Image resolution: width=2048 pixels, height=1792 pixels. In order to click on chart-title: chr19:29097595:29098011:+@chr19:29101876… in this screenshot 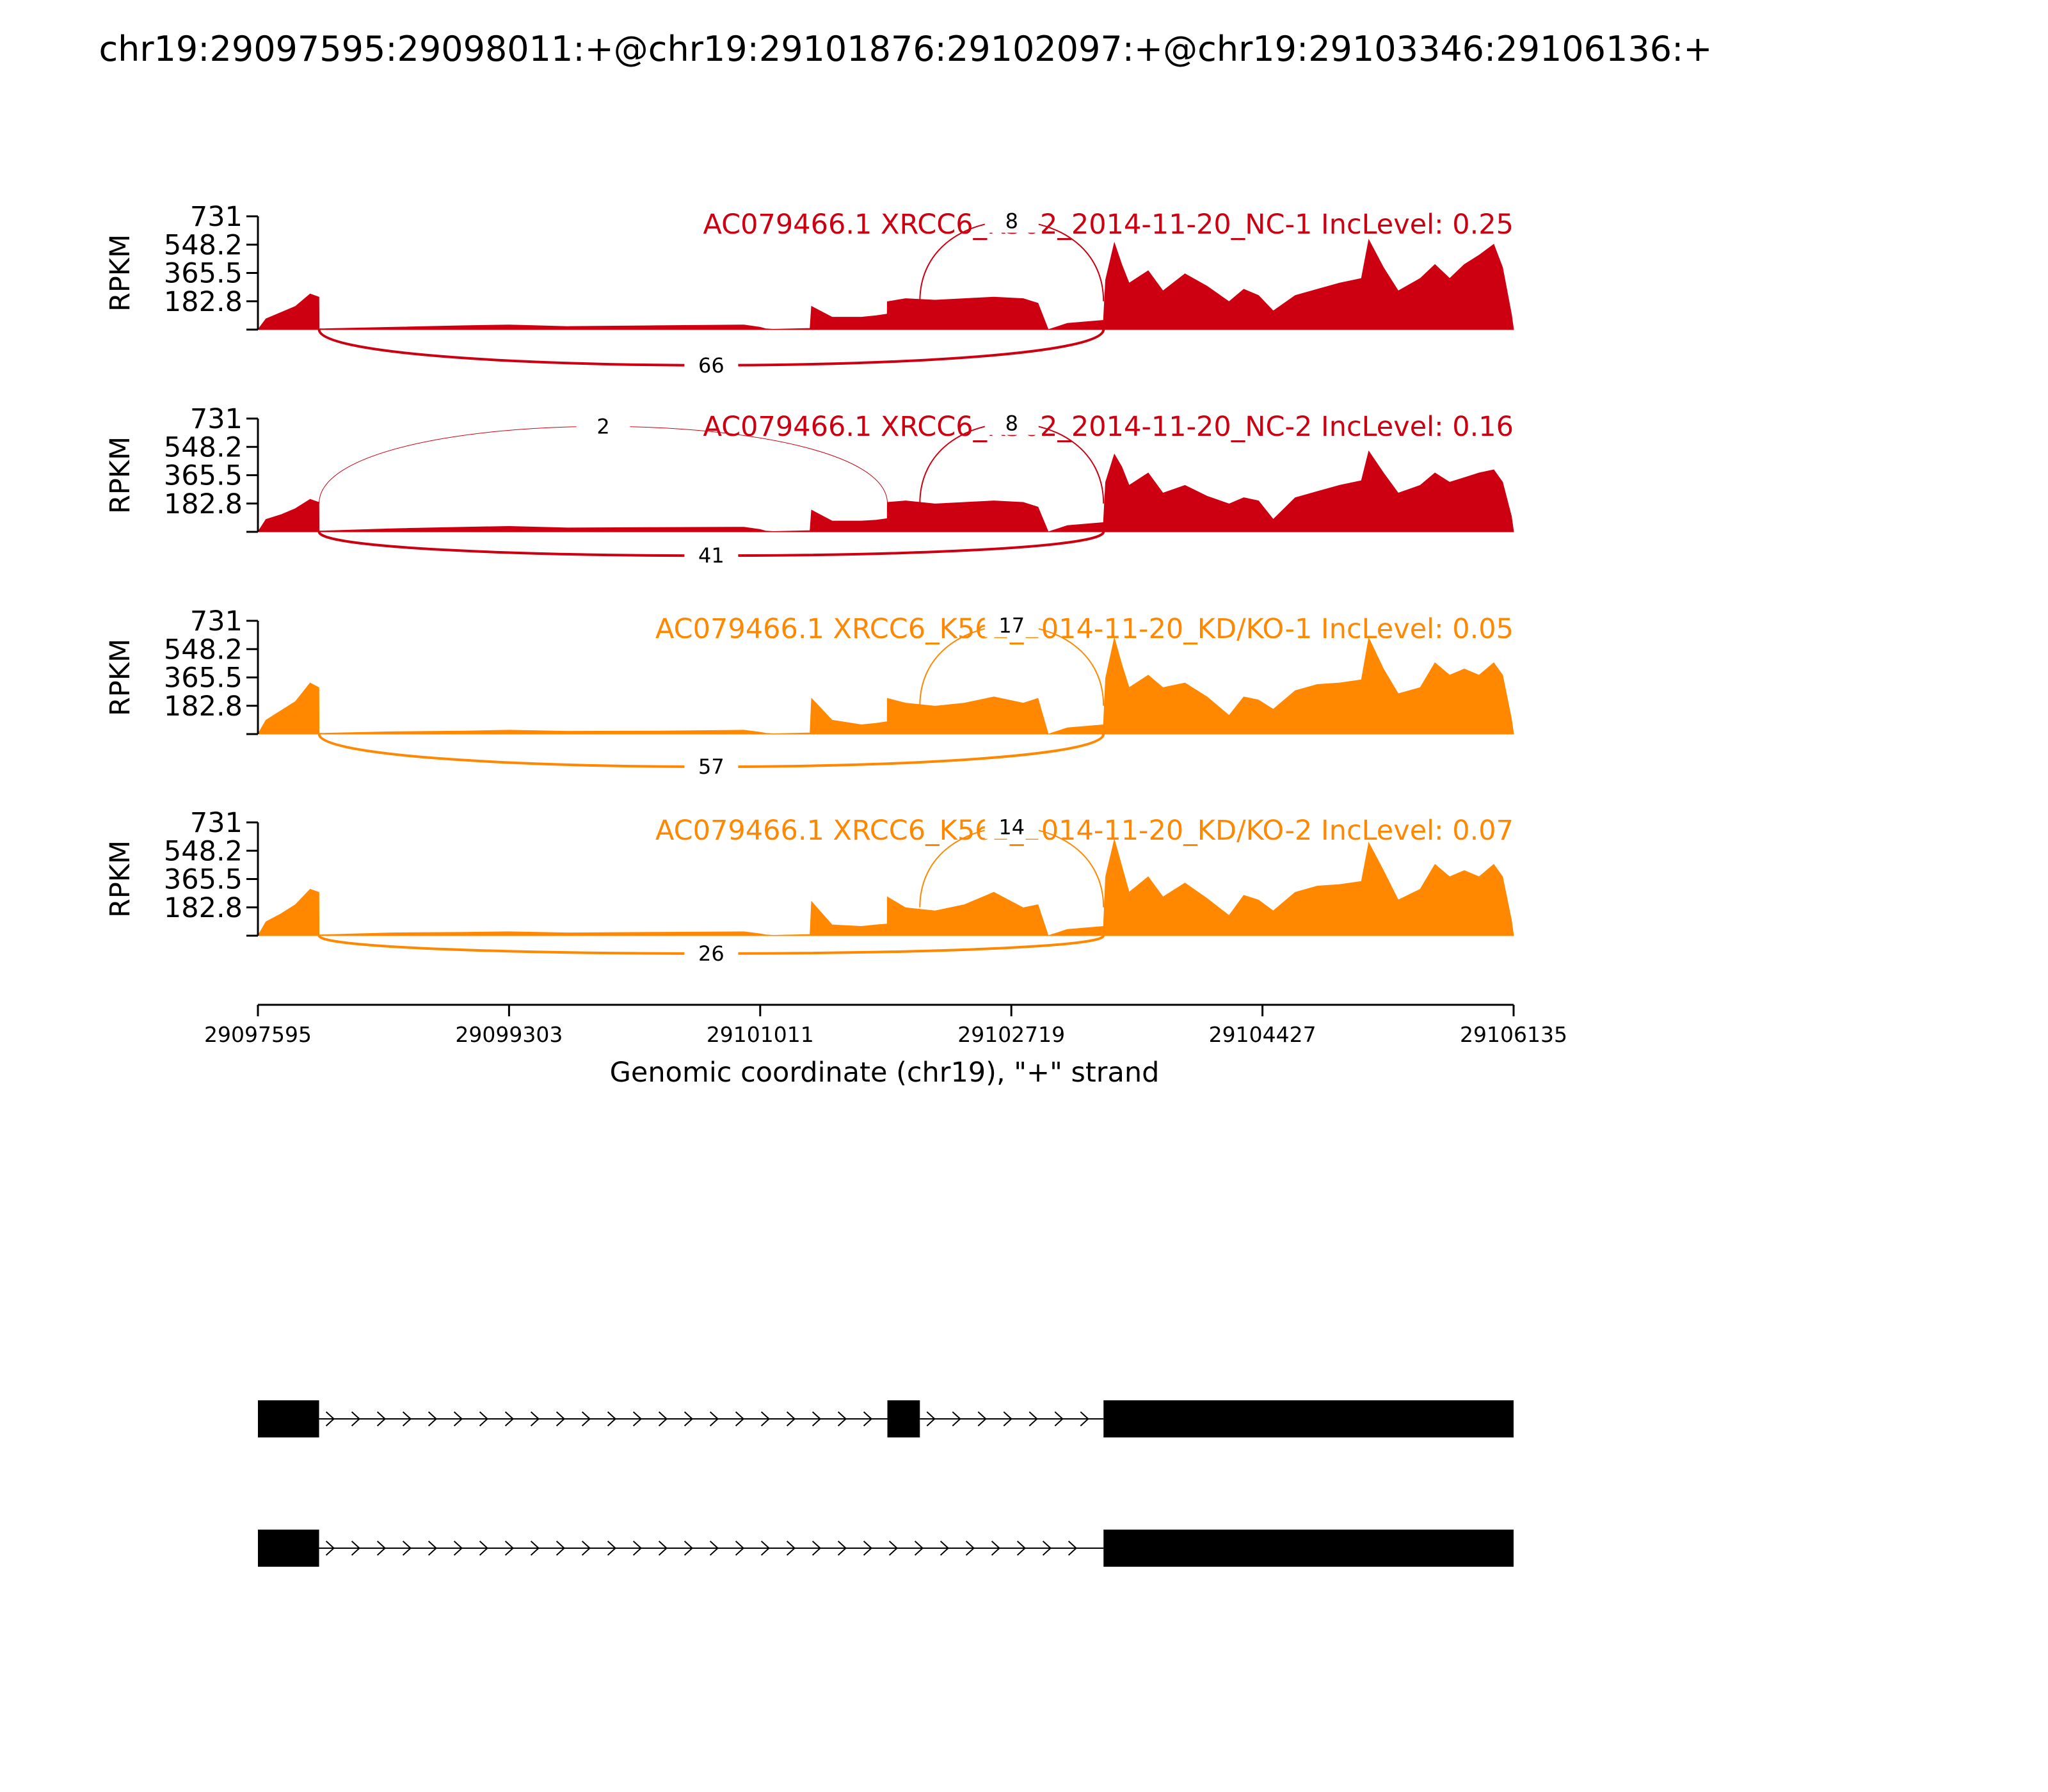, I will do `click(905, 49)`.